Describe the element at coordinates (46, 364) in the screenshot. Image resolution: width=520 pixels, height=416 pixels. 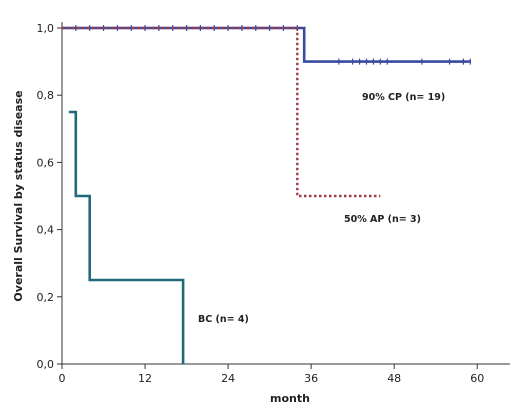
I see `y-tick-label: 0,0` at that location.